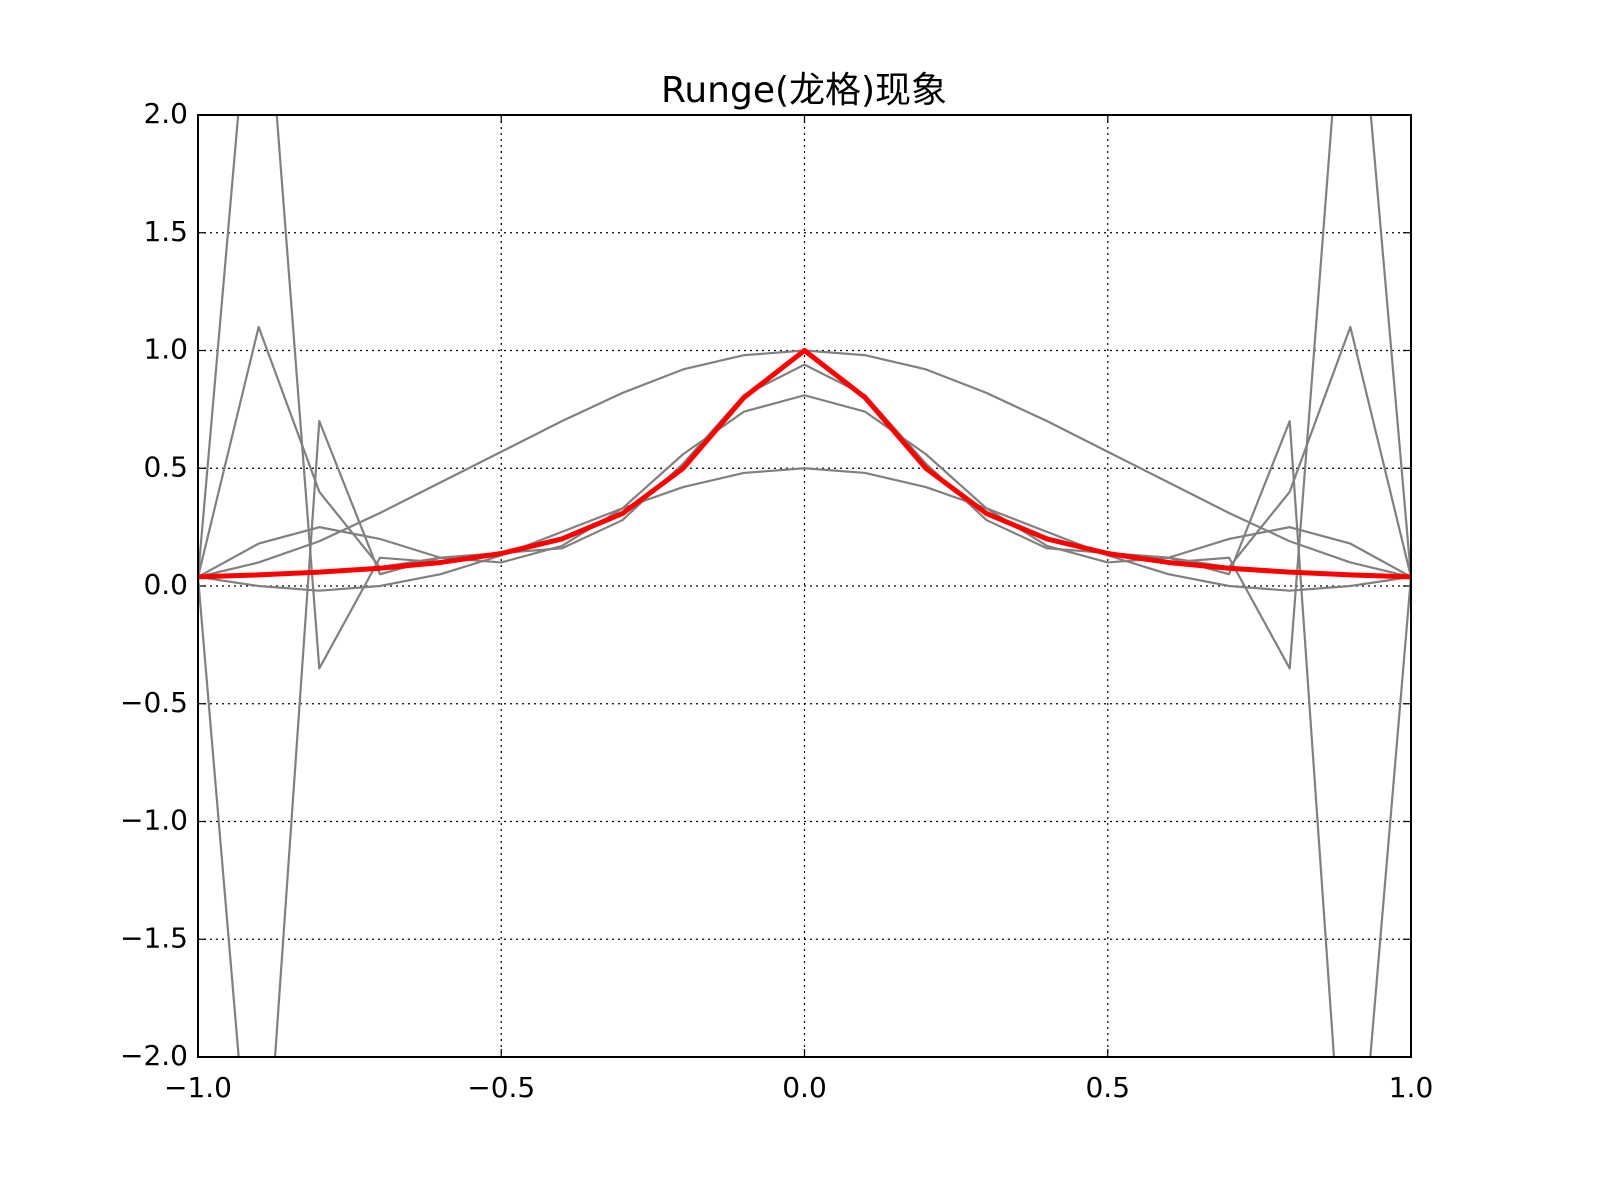 The width and height of the screenshot is (1600, 1200). I want to click on y-tick-label: −0.5, so click(154, 702).